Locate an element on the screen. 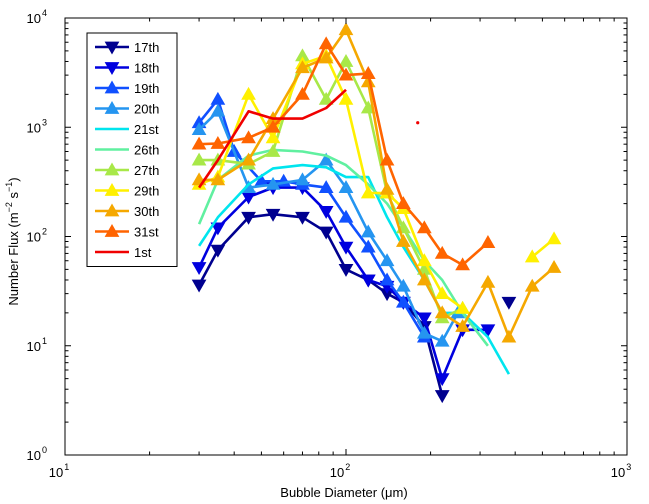 Image resolution: width=649 pixels, height=504 pixels. legend-label: 31st is located at coordinates (146, 232).